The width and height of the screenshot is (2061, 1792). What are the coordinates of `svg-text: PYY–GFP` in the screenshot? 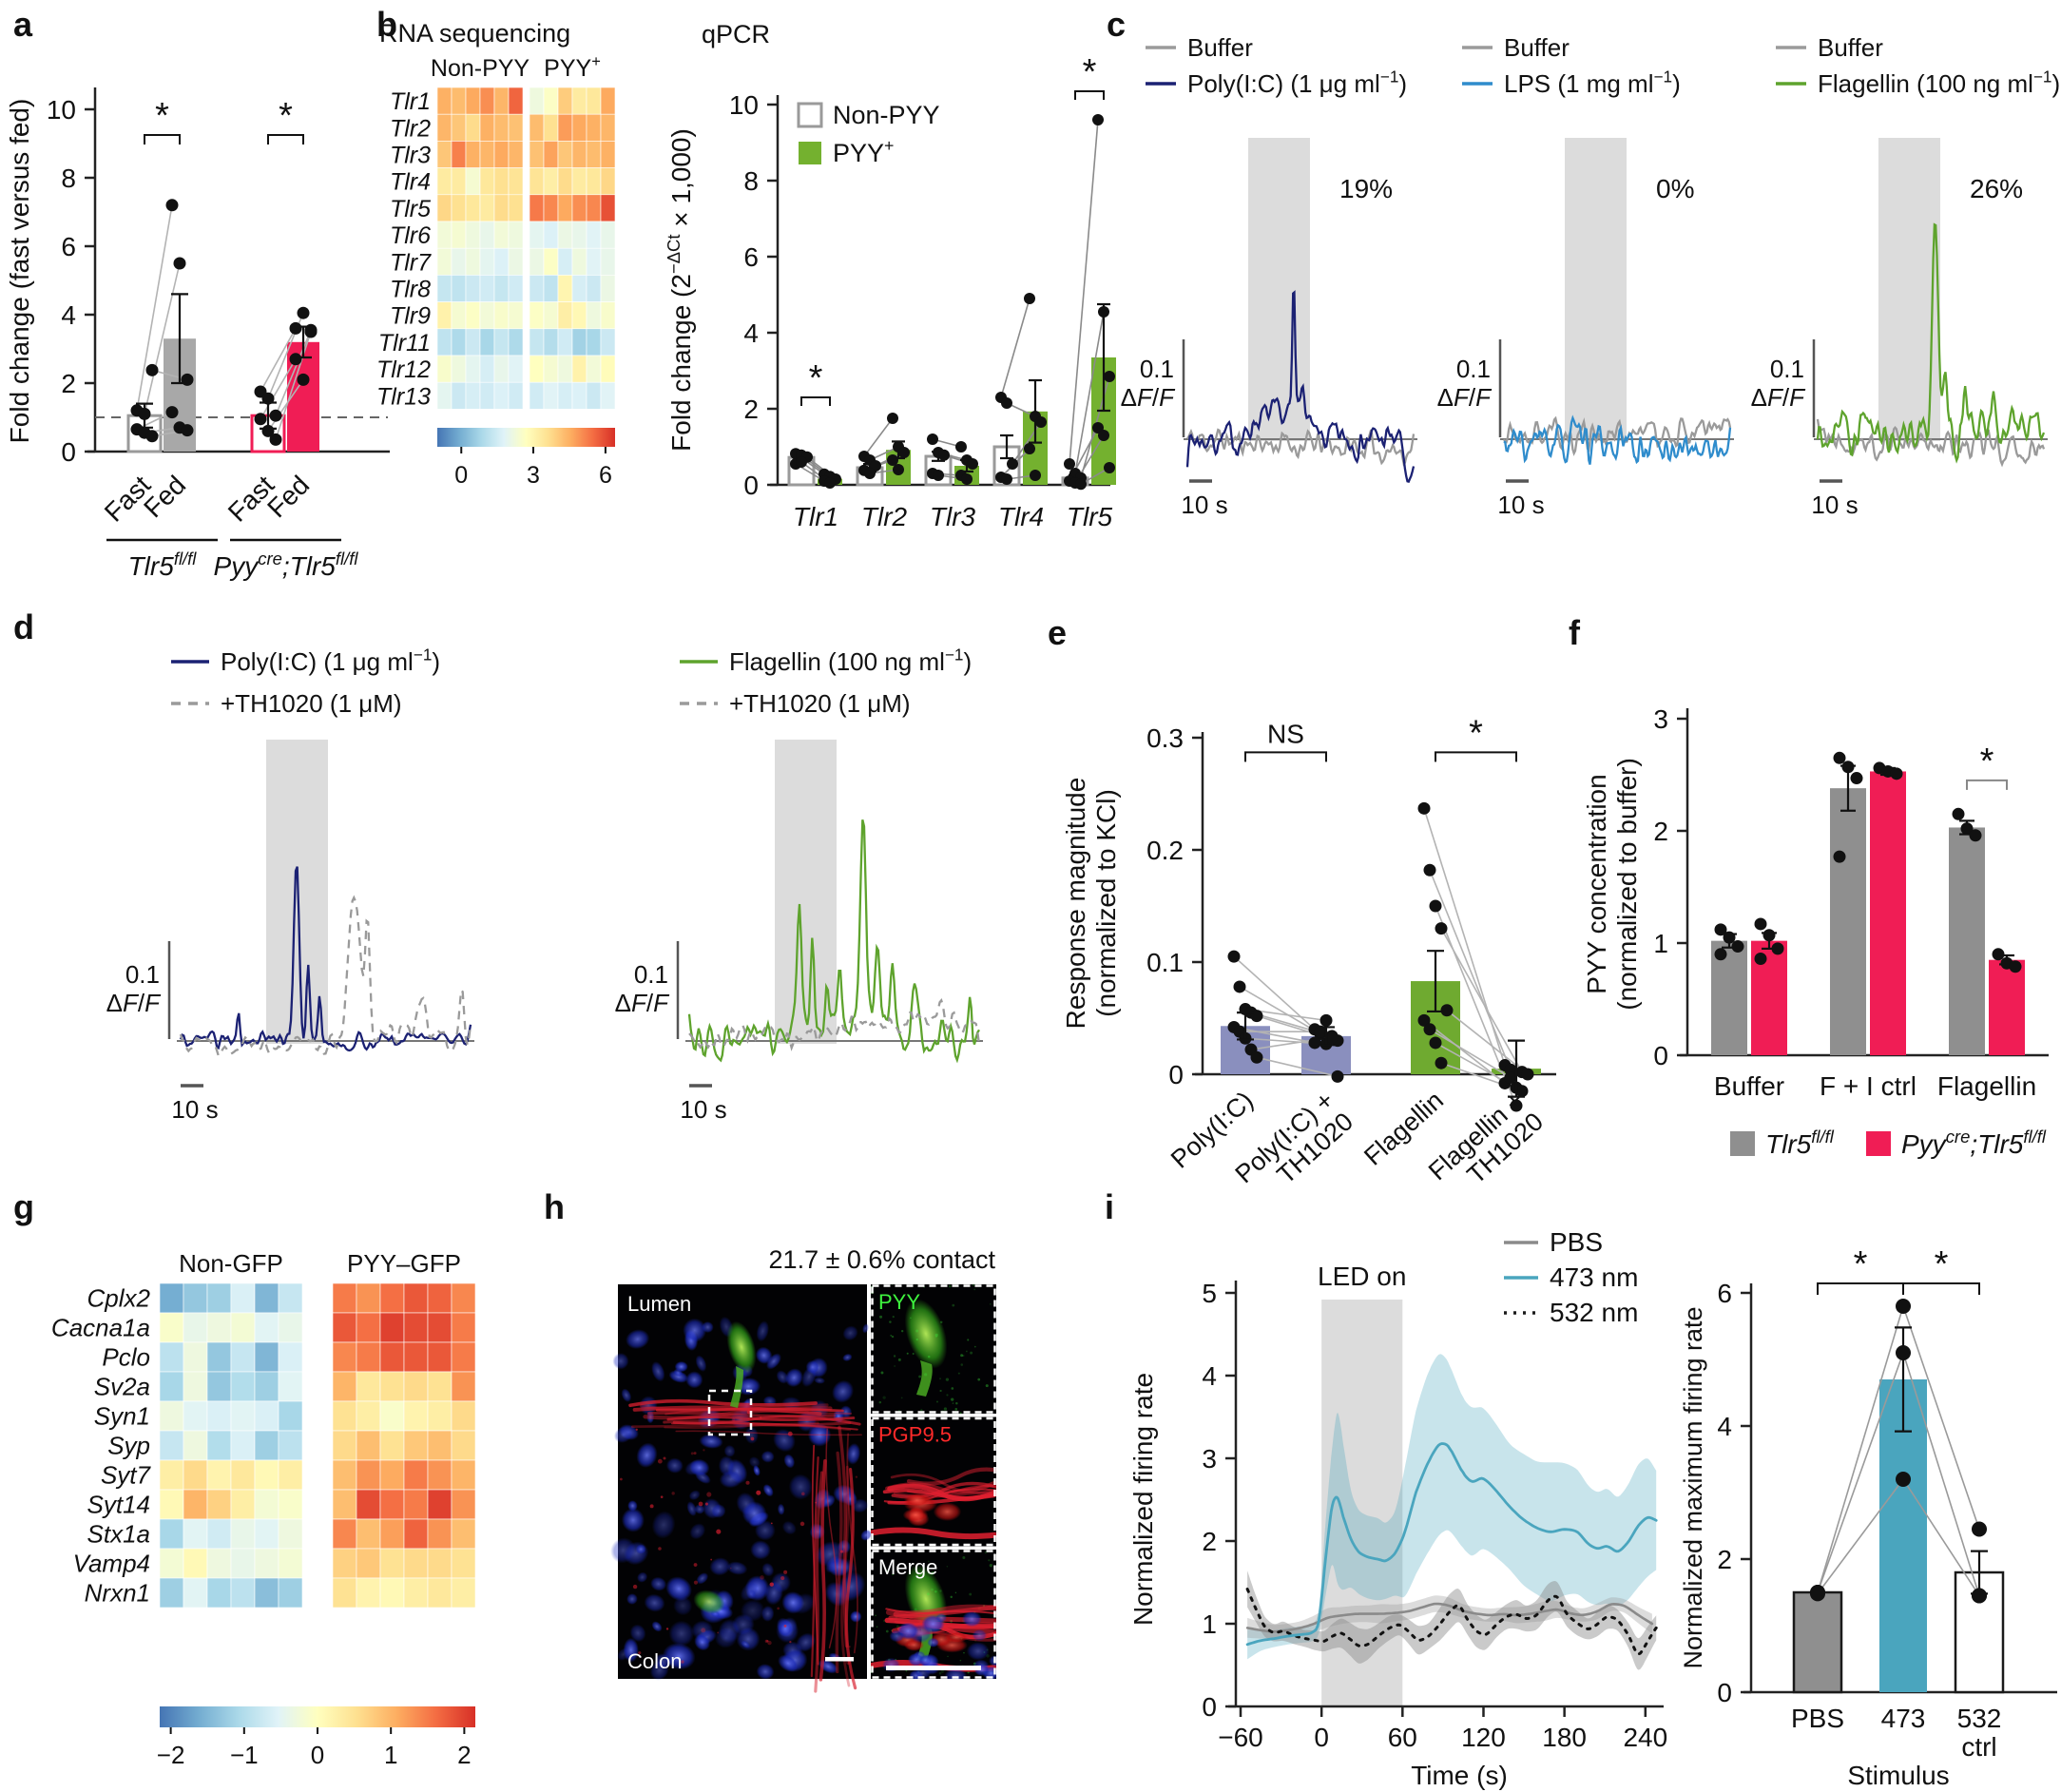 It's located at (404, 1263).